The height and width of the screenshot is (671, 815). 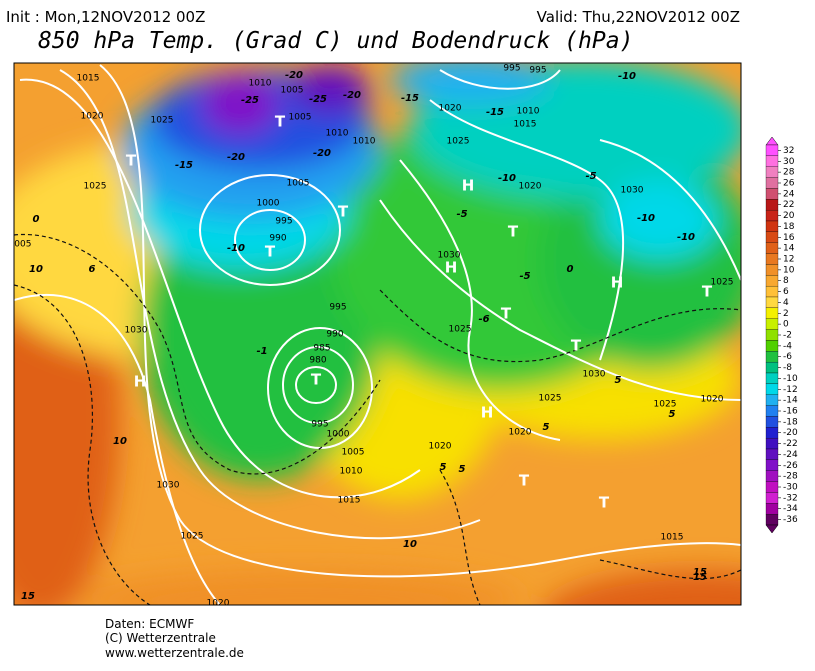 I want to click on colorbar-label: 2, so click(x=786, y=314).